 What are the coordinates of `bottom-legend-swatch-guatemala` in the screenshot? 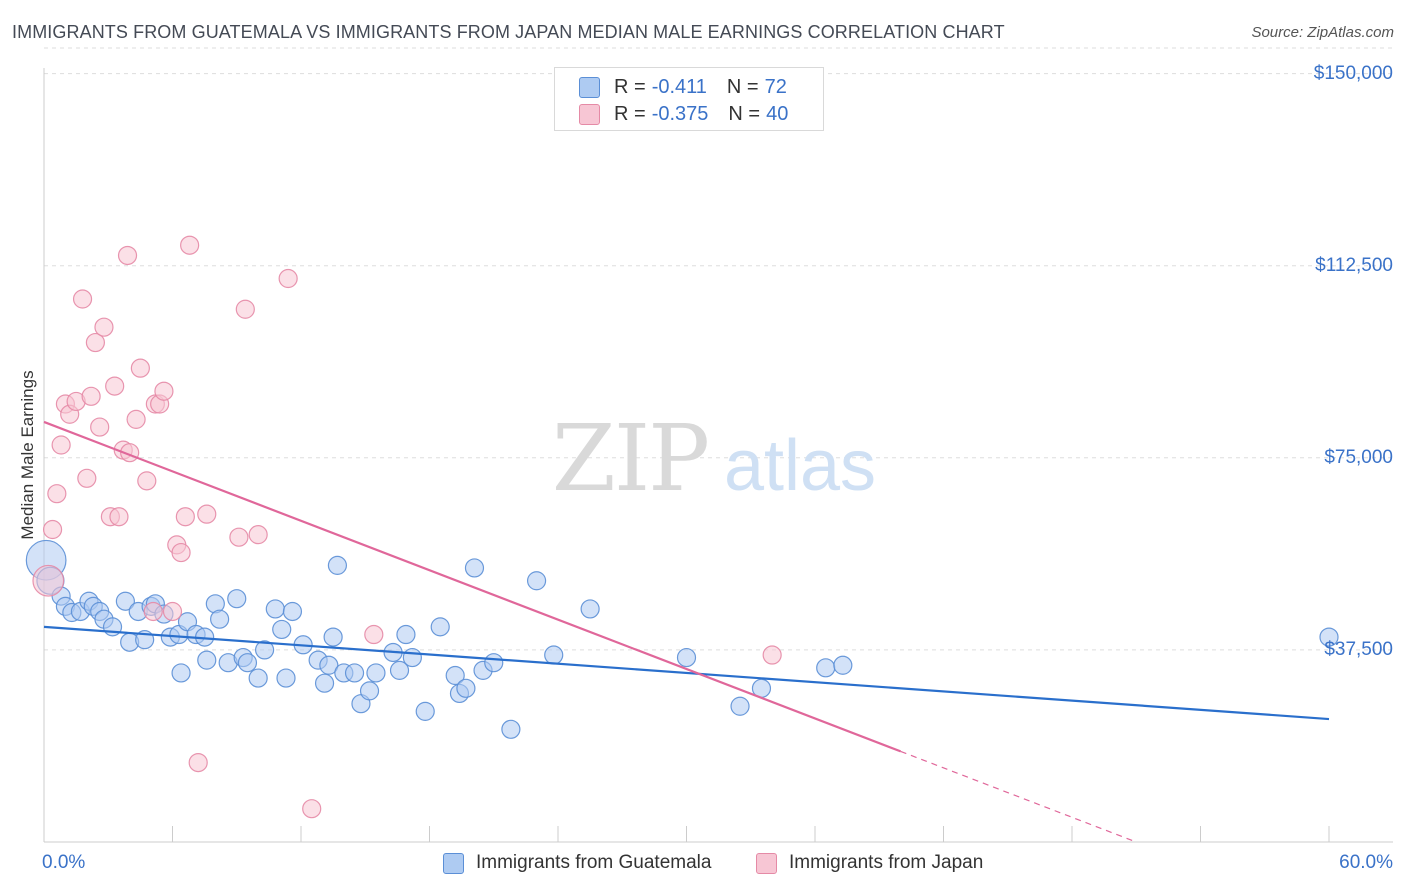 It's located at (453, 863).